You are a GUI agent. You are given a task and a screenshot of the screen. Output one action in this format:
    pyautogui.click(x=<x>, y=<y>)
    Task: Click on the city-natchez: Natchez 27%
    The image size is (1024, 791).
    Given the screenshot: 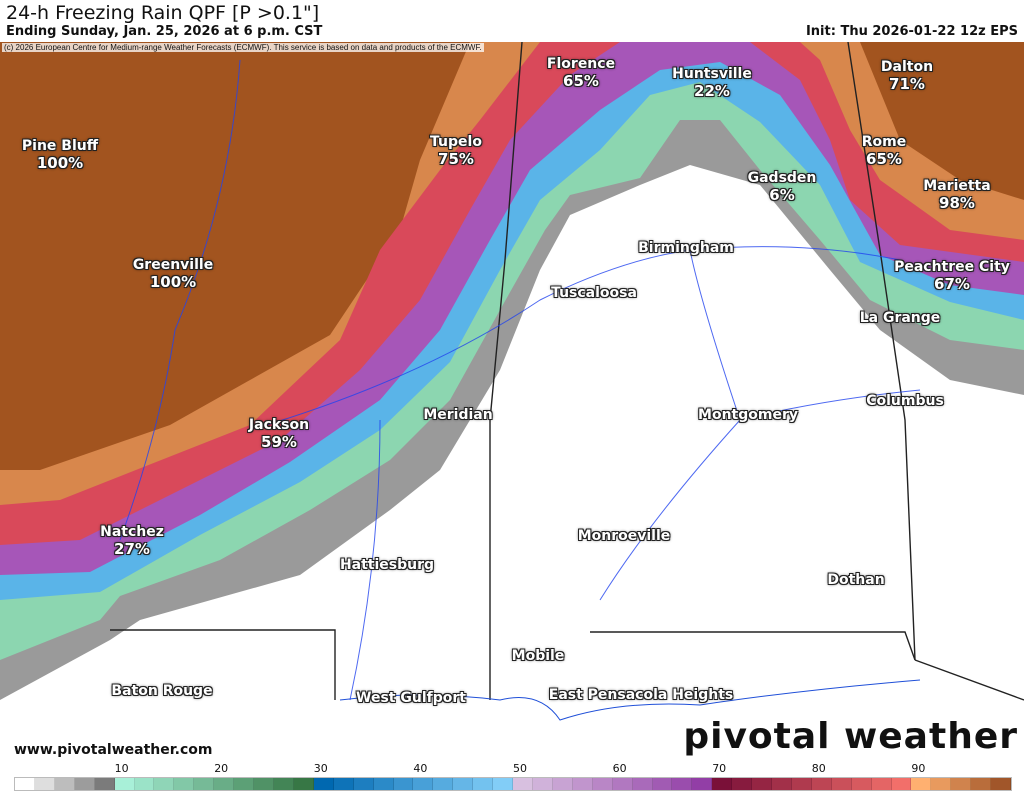 What is the action you would take?
    pyautogui.click(x=132, y=541)
    